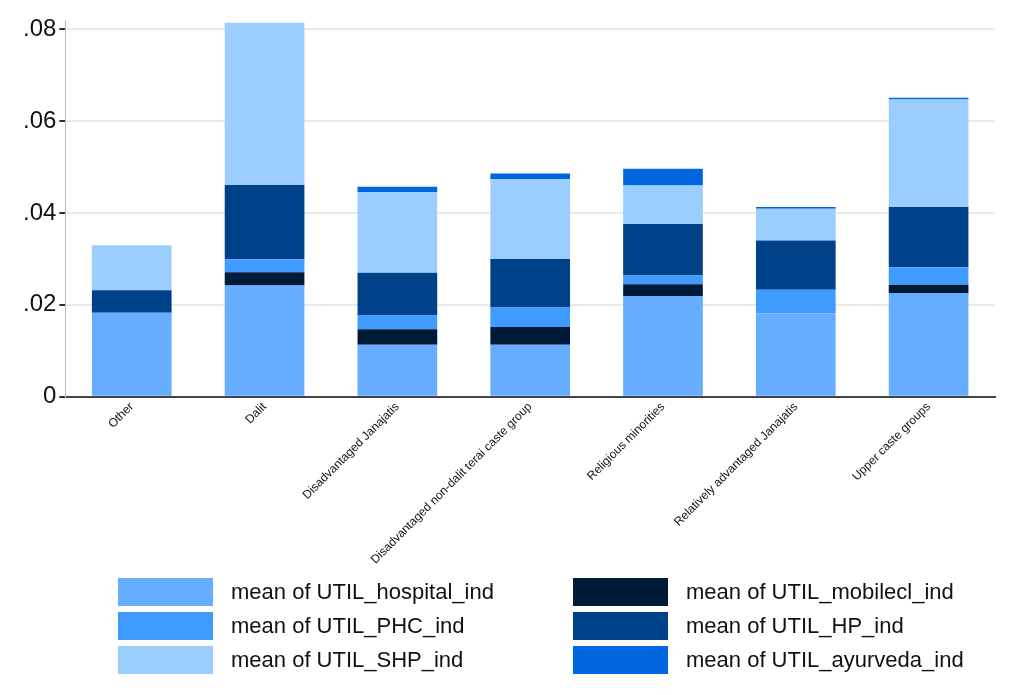  Describe the element at coordinates (820, 592) in the screenshot. I see `legend-label: mean of UTIL_mobilecl_ind` at that location.